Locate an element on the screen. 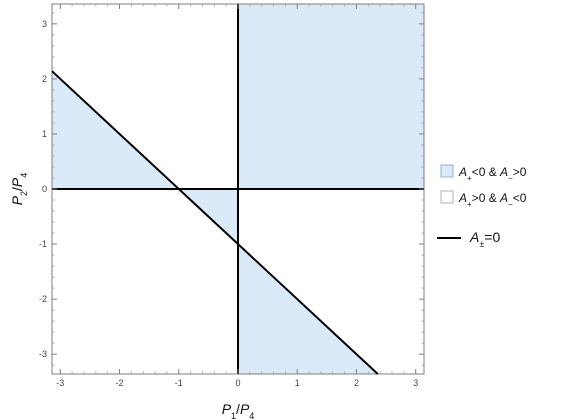 Image resolution: width=575 pixels, height=420 pixels. y-tick-label: -2 is located at coordinates (43, 299).